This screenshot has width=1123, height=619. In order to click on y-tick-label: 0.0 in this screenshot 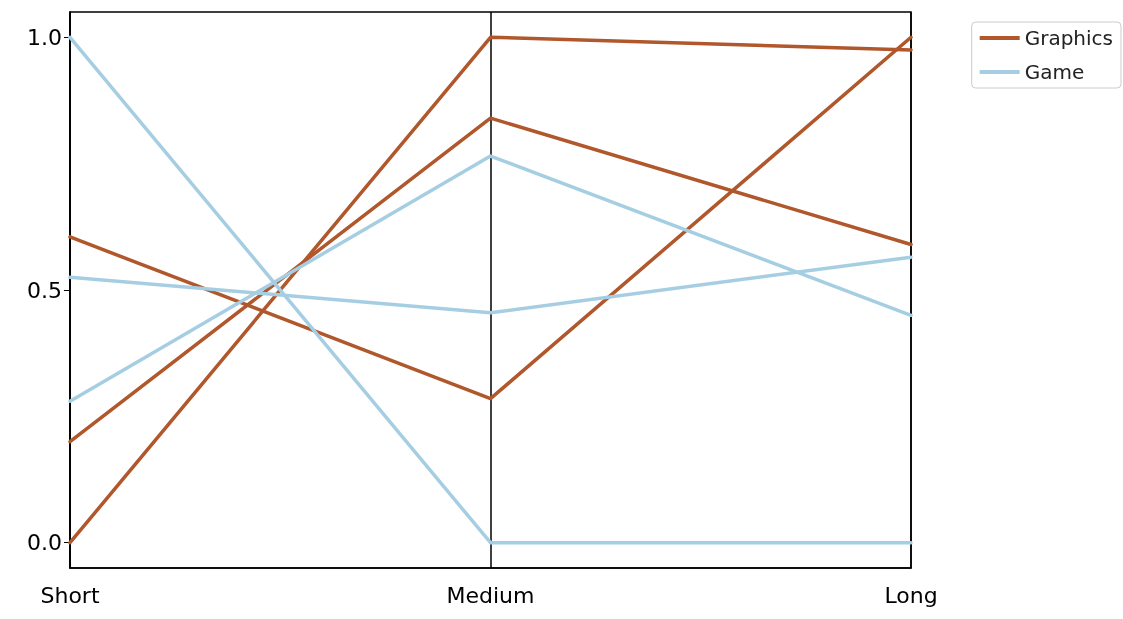, I will do `click(44, 543)`.